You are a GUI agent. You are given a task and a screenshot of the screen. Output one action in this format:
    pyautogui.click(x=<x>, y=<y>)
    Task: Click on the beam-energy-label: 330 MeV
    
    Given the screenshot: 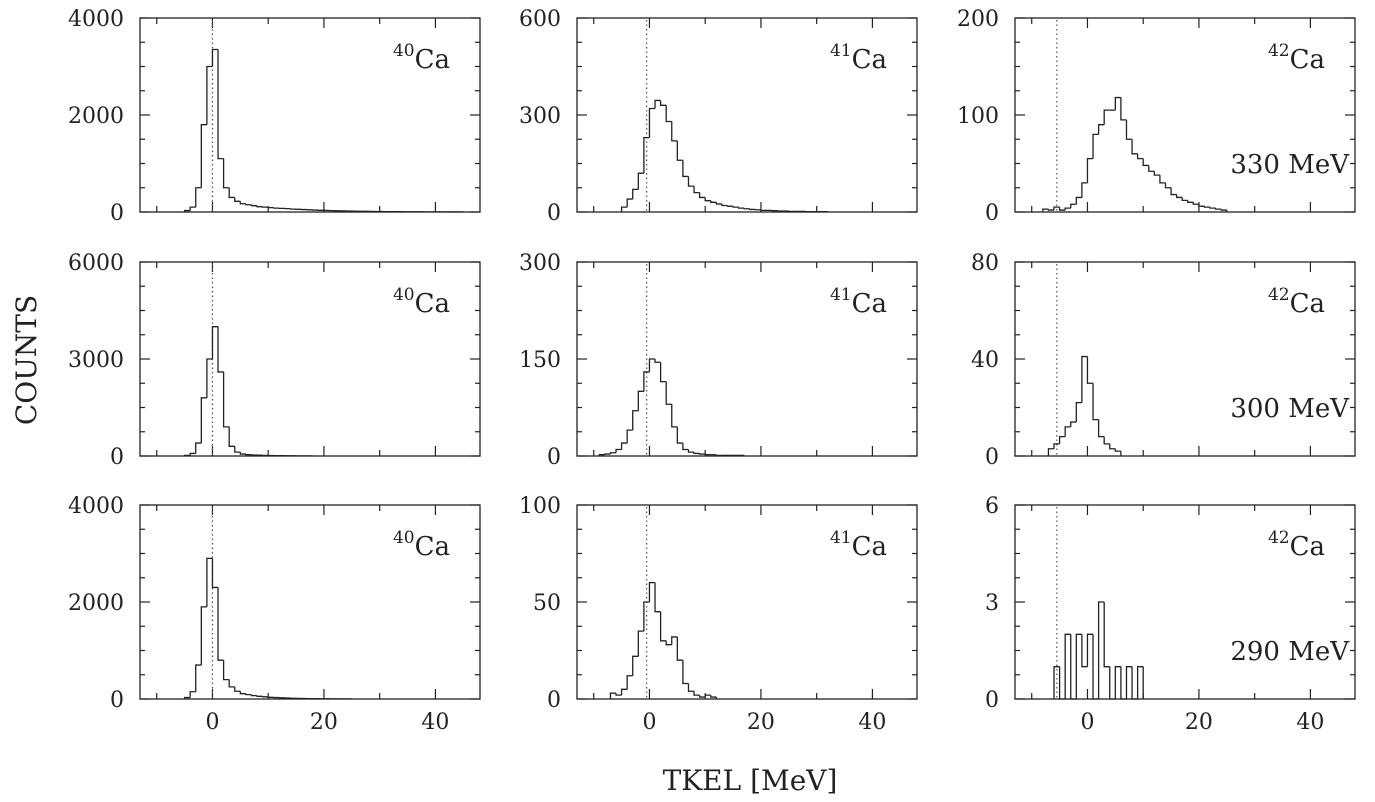 What is the action you would take?
    pyautogui.click(x=1290, y=165)
    